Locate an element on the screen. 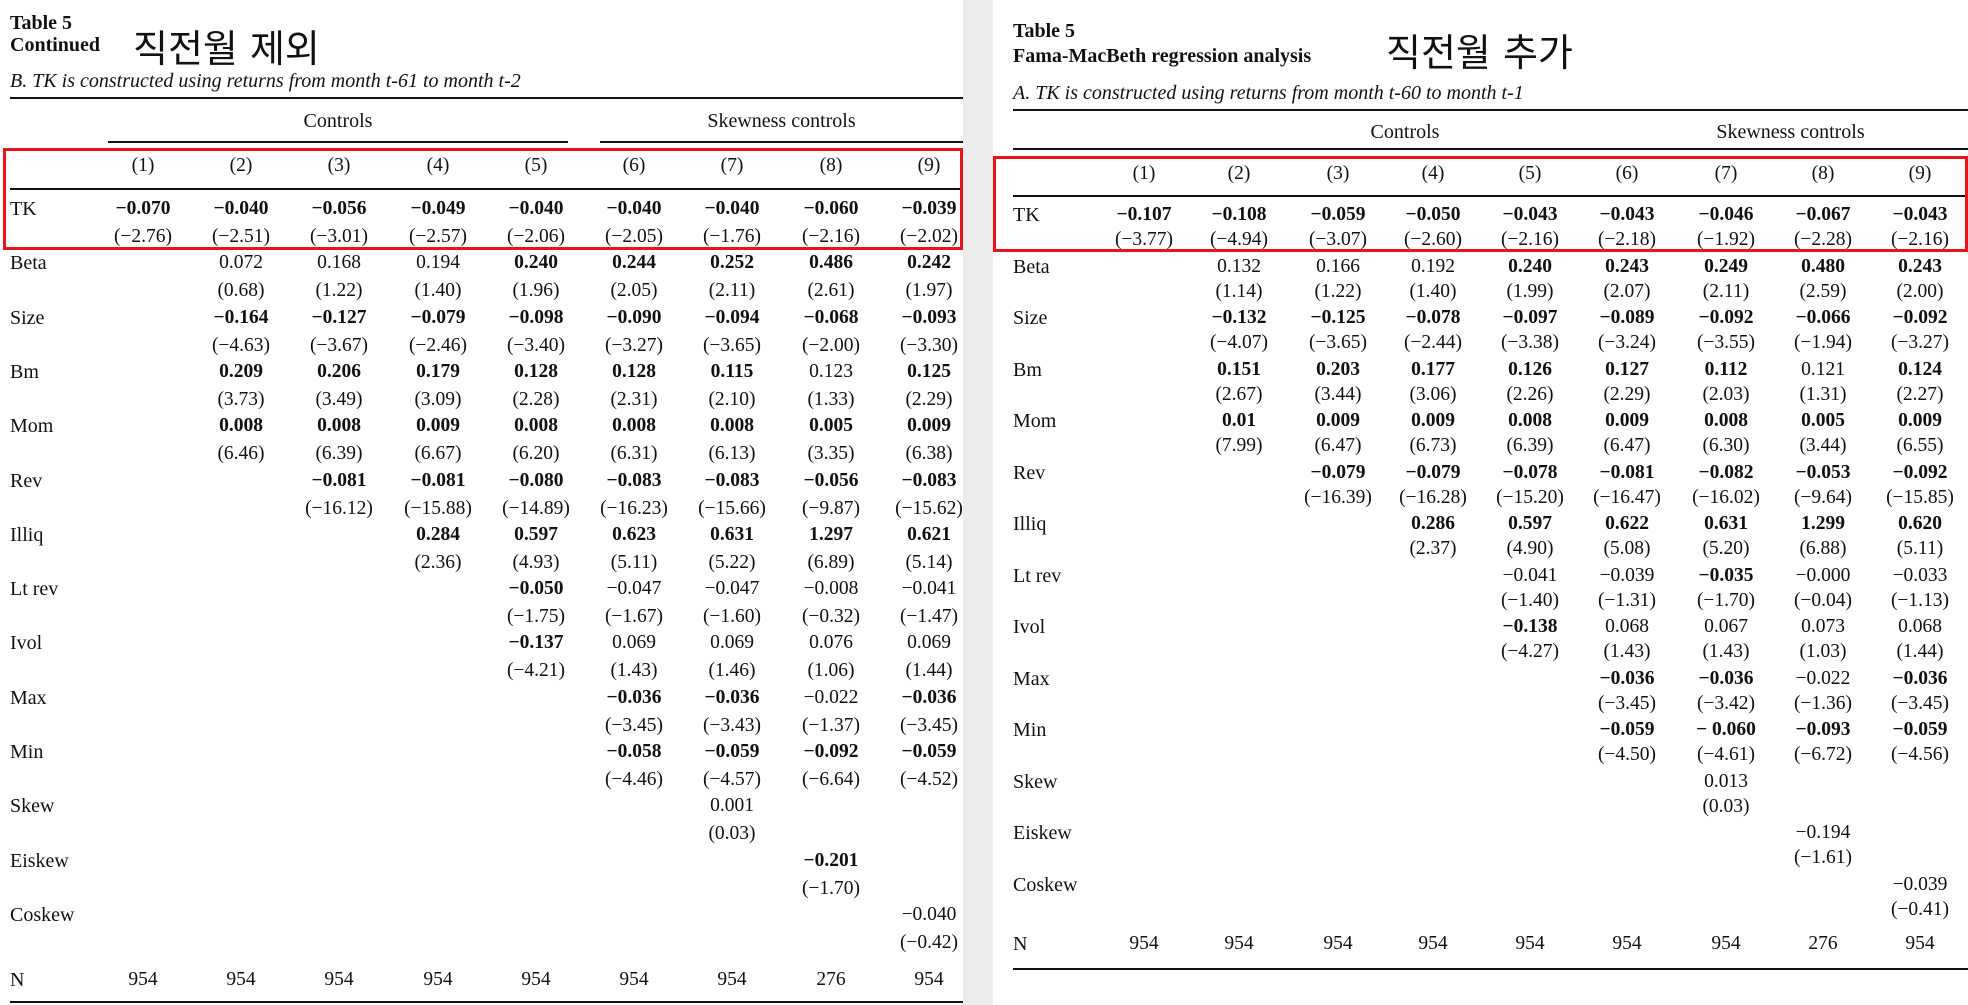 The image size is (1968, 1005). t-stat-cell: (−2.46) is located at coordinates (438, 345).